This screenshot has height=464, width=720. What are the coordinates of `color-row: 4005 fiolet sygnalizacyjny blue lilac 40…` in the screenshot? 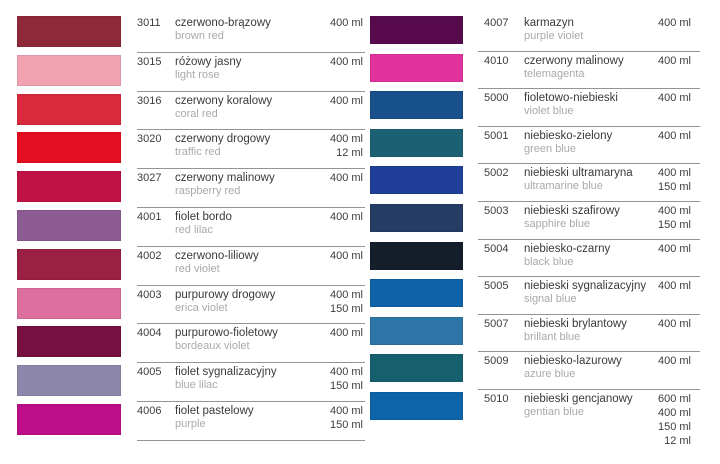 It's located at (191, 382).